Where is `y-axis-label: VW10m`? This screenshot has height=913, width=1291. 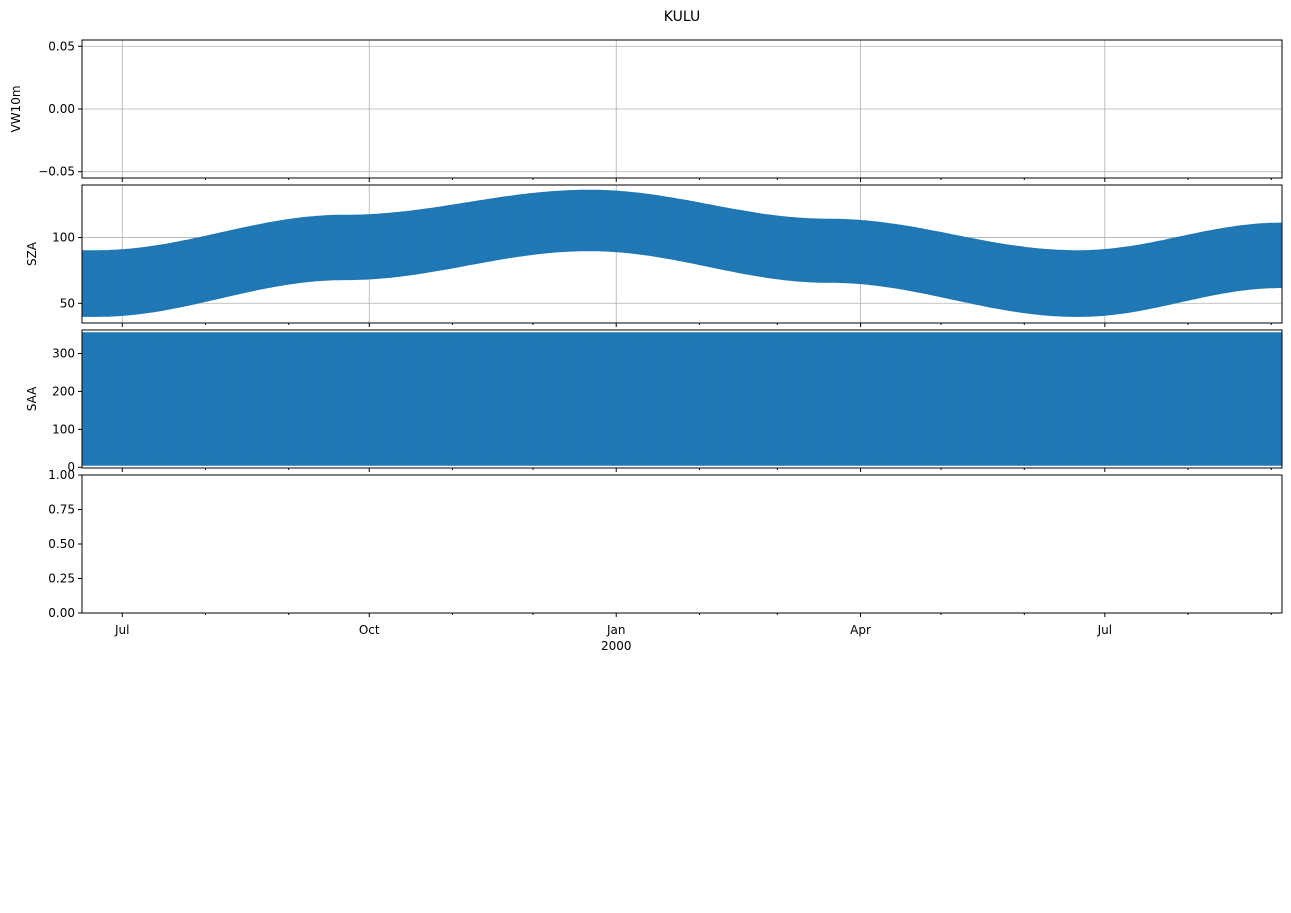
y-axis-label: VW10m is located at coordinates (16, 108).